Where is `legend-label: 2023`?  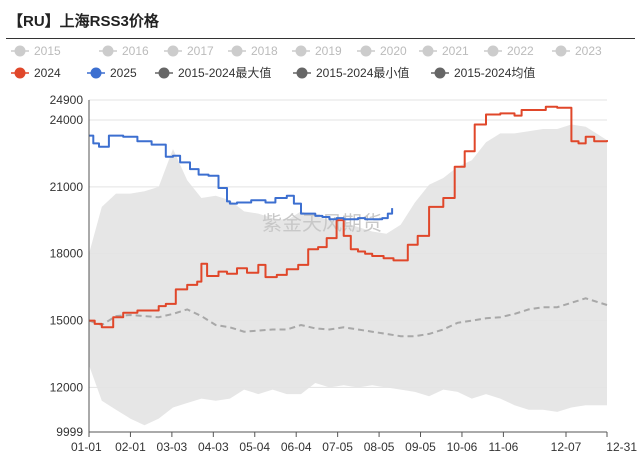
legend-label: 2023 is located at coordinates (588, 51).